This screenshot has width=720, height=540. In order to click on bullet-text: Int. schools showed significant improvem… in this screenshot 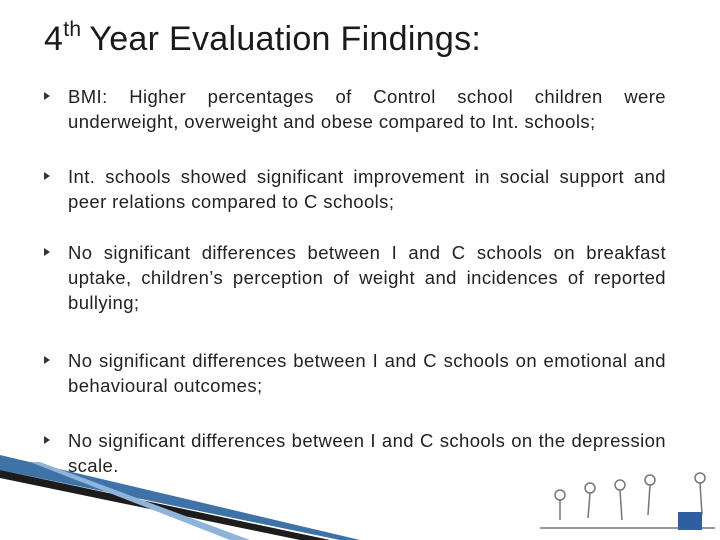, I will do `click(367, 189)`.